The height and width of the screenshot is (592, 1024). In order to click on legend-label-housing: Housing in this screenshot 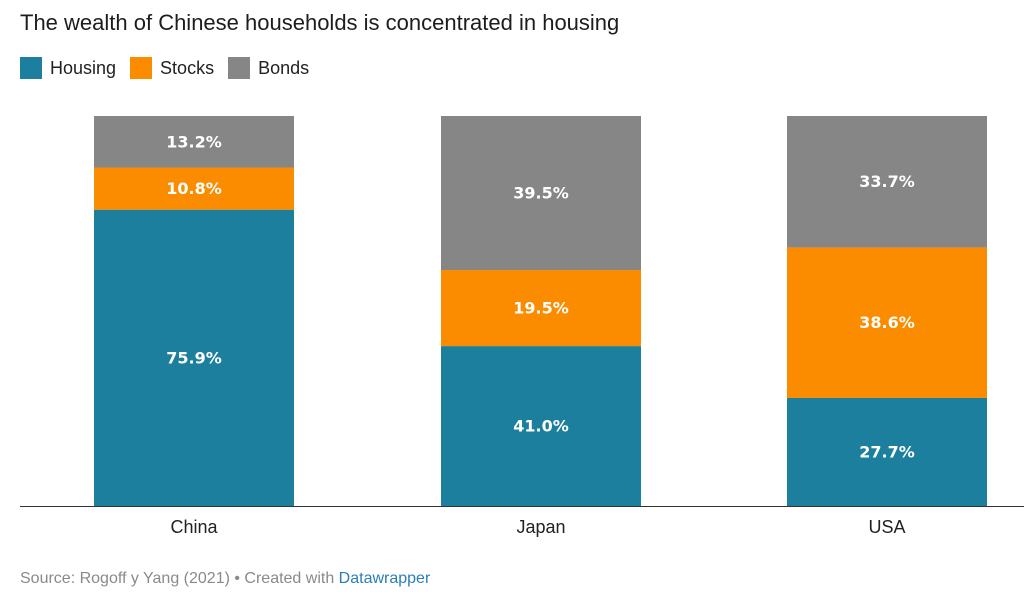, I will do `click(83, 67)`.